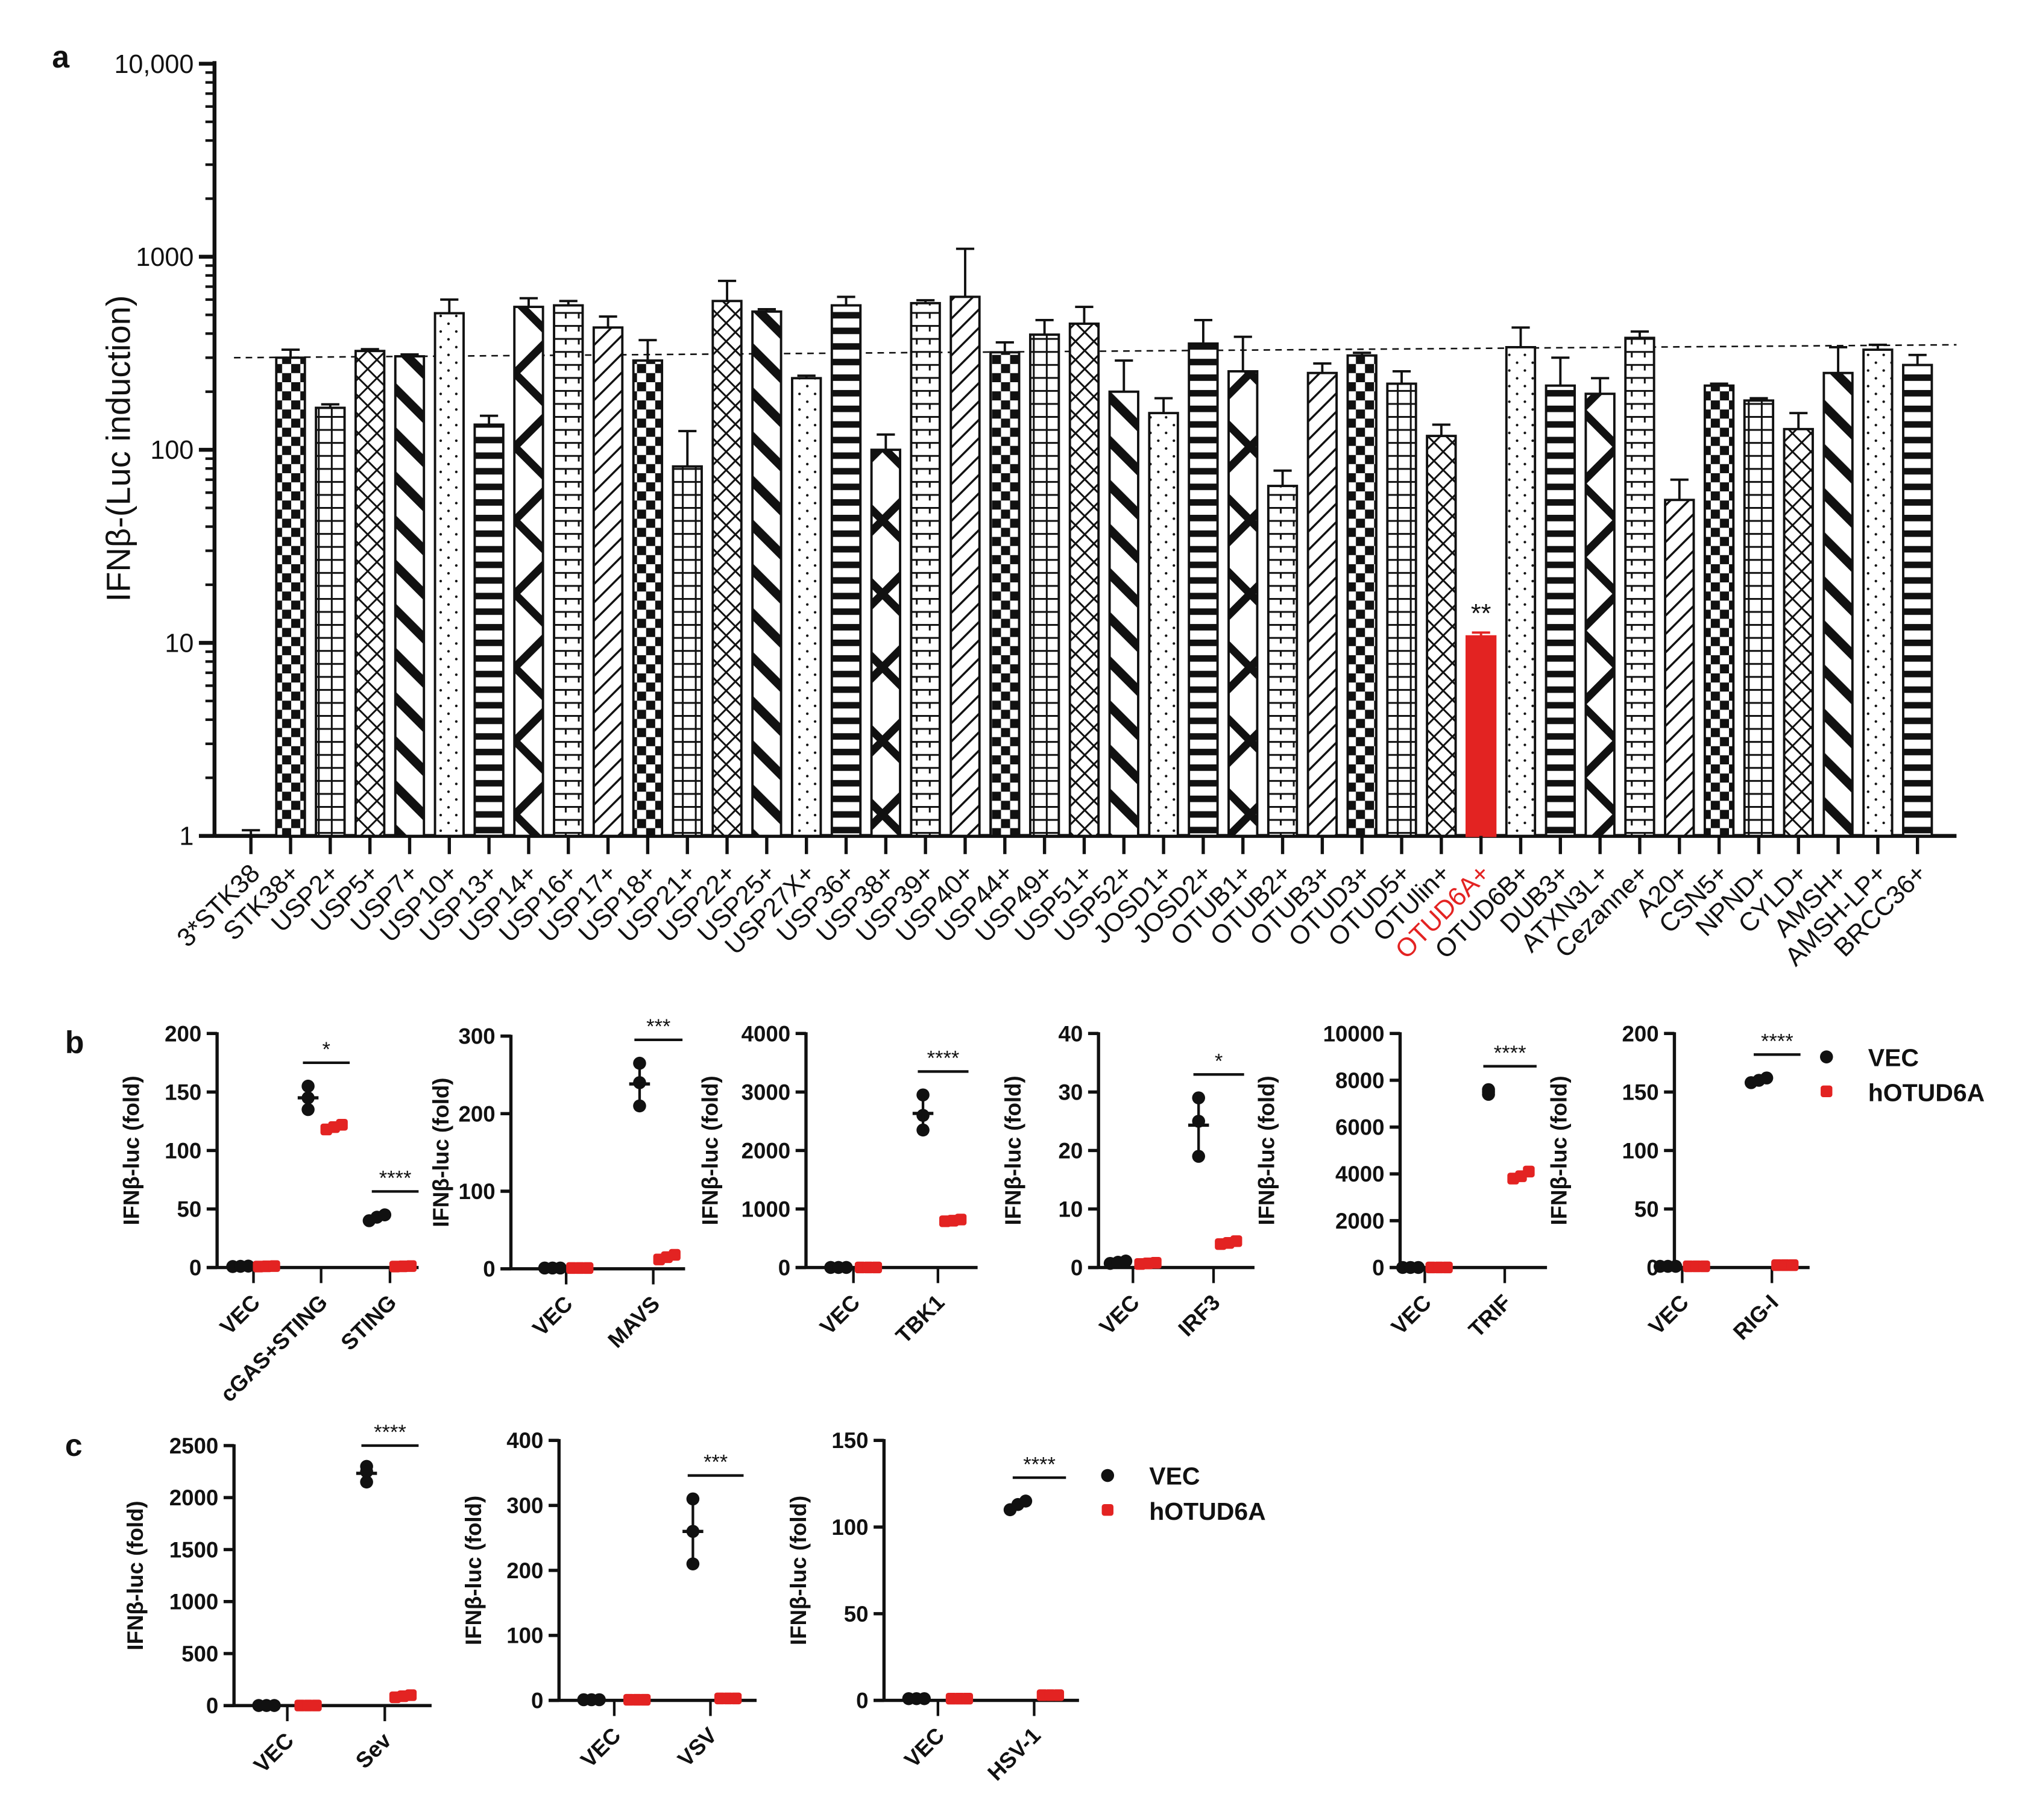  I want to click on x-tick-label: STING, so click(368, 1322).